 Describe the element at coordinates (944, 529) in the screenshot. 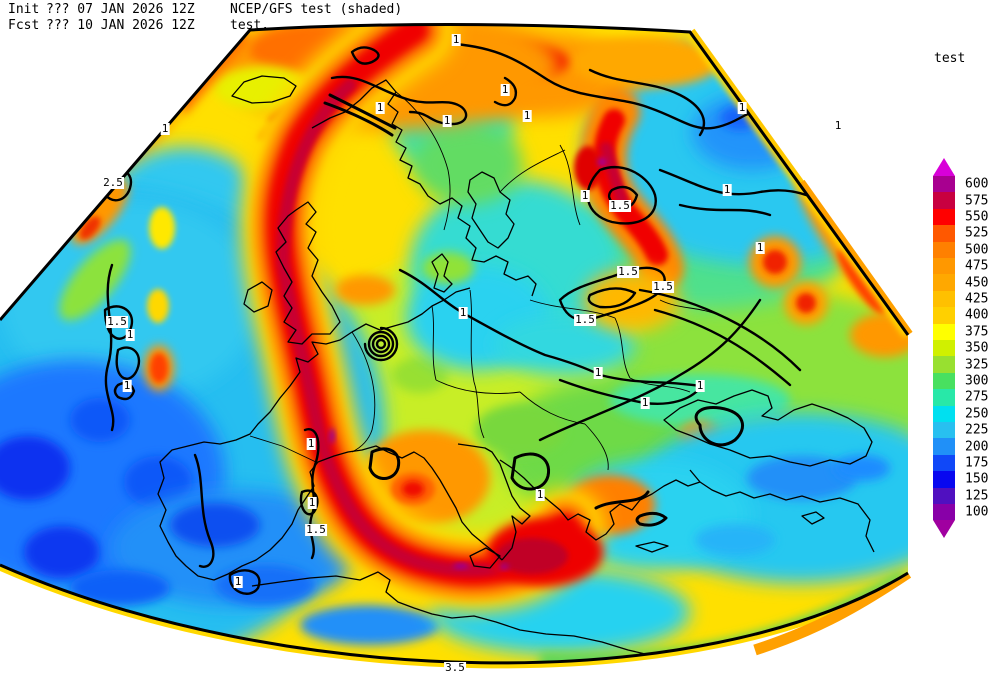

I see `colorbar-arrow-down` at that location.